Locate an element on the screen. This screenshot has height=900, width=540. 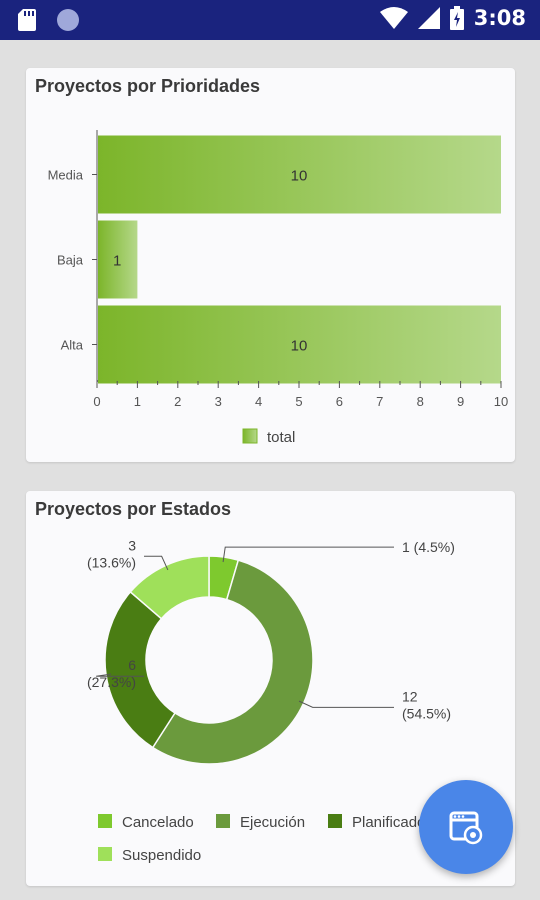
legend-label-cancelado: Cancelado is located at coordinates (158, 822).